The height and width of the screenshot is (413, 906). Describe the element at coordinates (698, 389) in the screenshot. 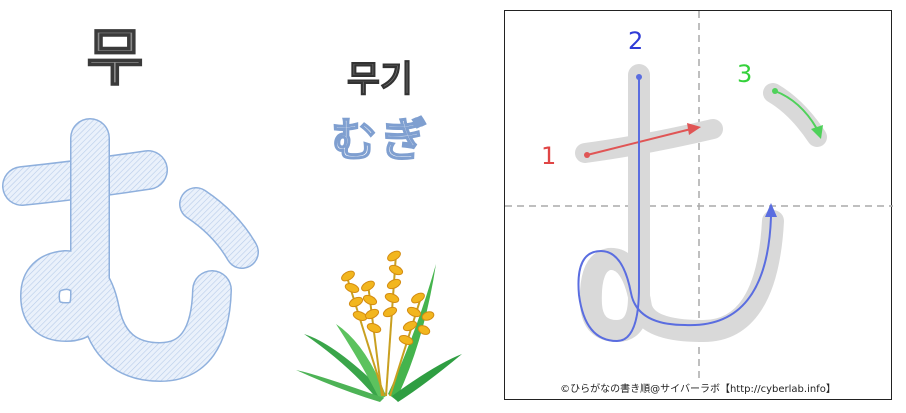

I see `copyright-credit: ©ひらがなの書き順@サイバーラボ【http://cyberlab.info】` at that location.